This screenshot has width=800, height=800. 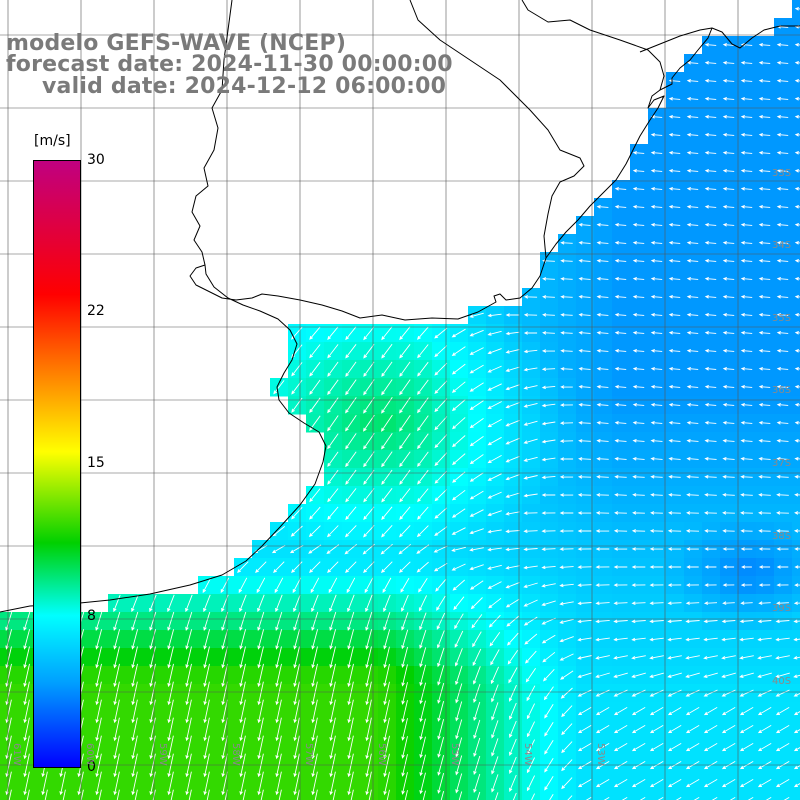 What do you see at coordinates (212, 133) in the screenshot?
I see `uruguay-river-path` at bounding box center [212, 133].